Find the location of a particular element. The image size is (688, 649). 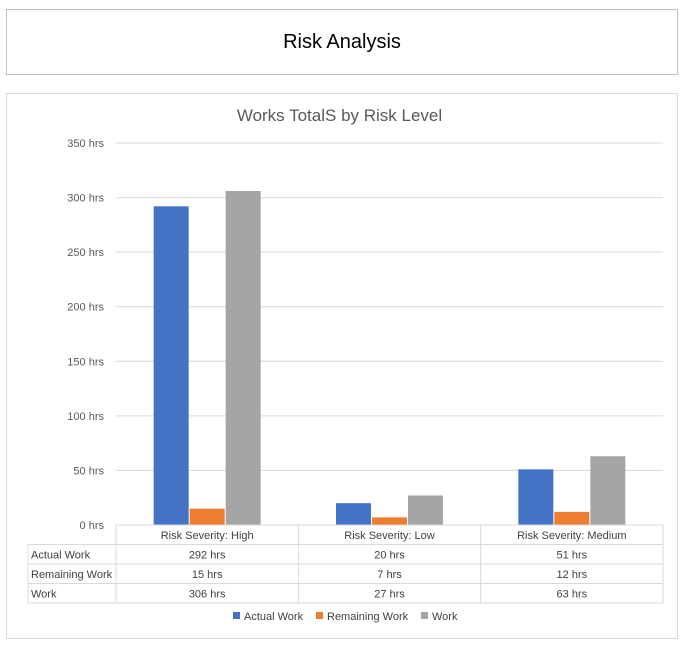

data-label: 27 hrs is located at coordinates (389, 595).